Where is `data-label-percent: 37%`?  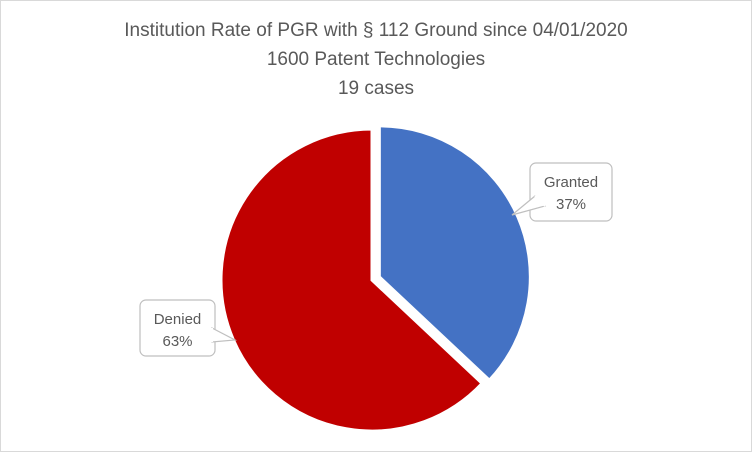 data-label-percent: 37% is located at coordinates (571, 204).